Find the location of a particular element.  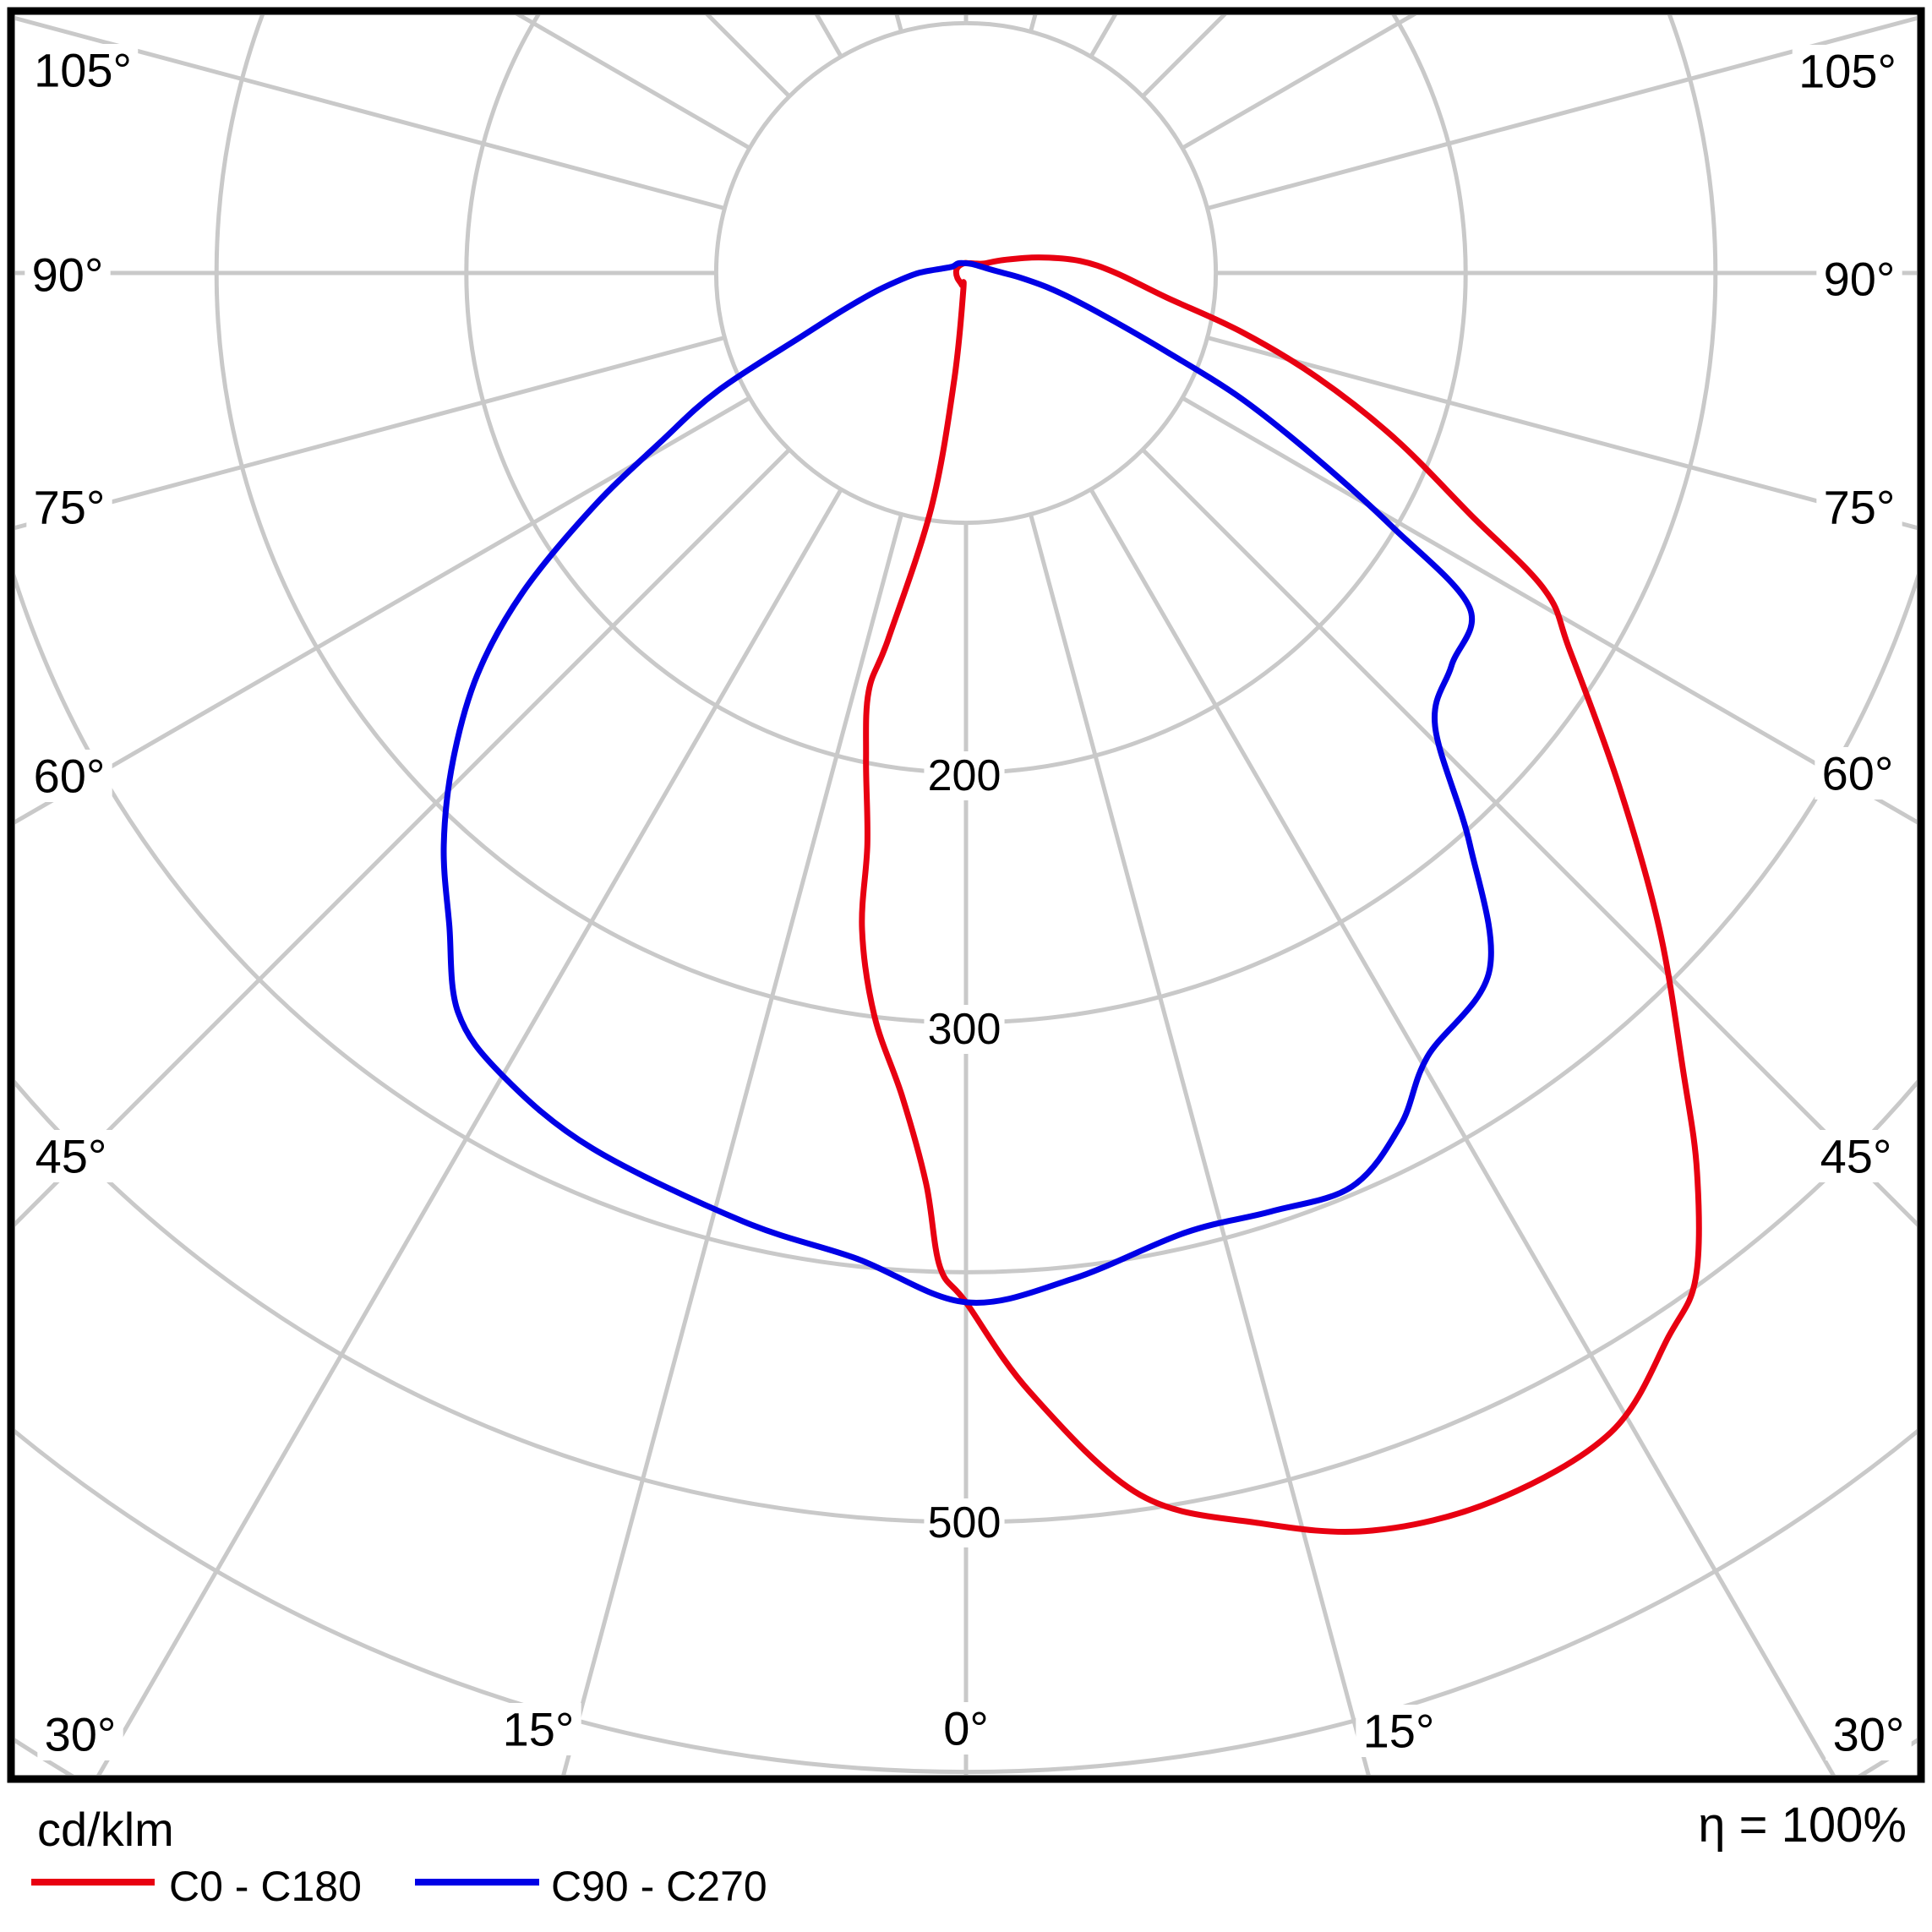

angle-label-4: 45° is located at coordinates (71, 1156).